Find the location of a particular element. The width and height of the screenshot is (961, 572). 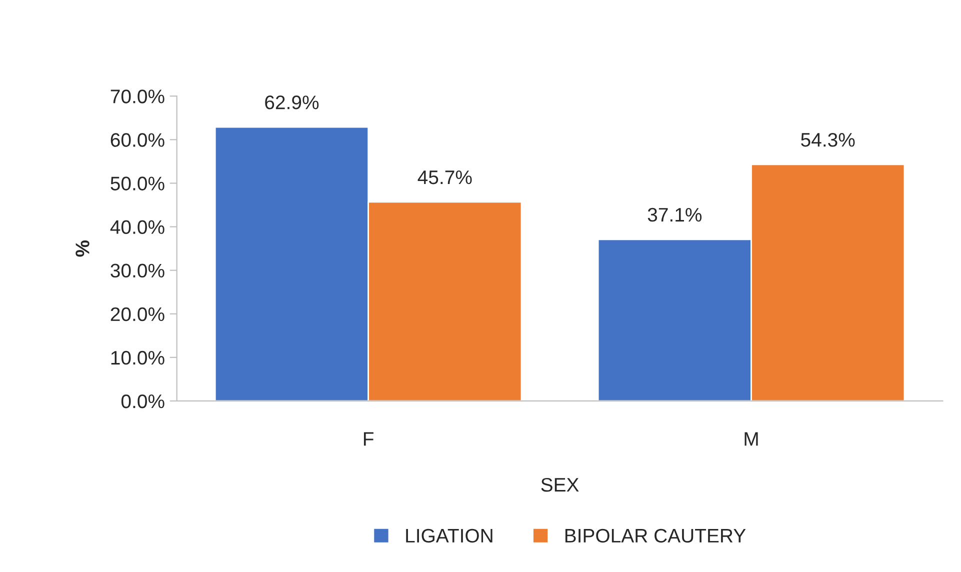

x-tick-label: M is located at coordinates (751, 439).